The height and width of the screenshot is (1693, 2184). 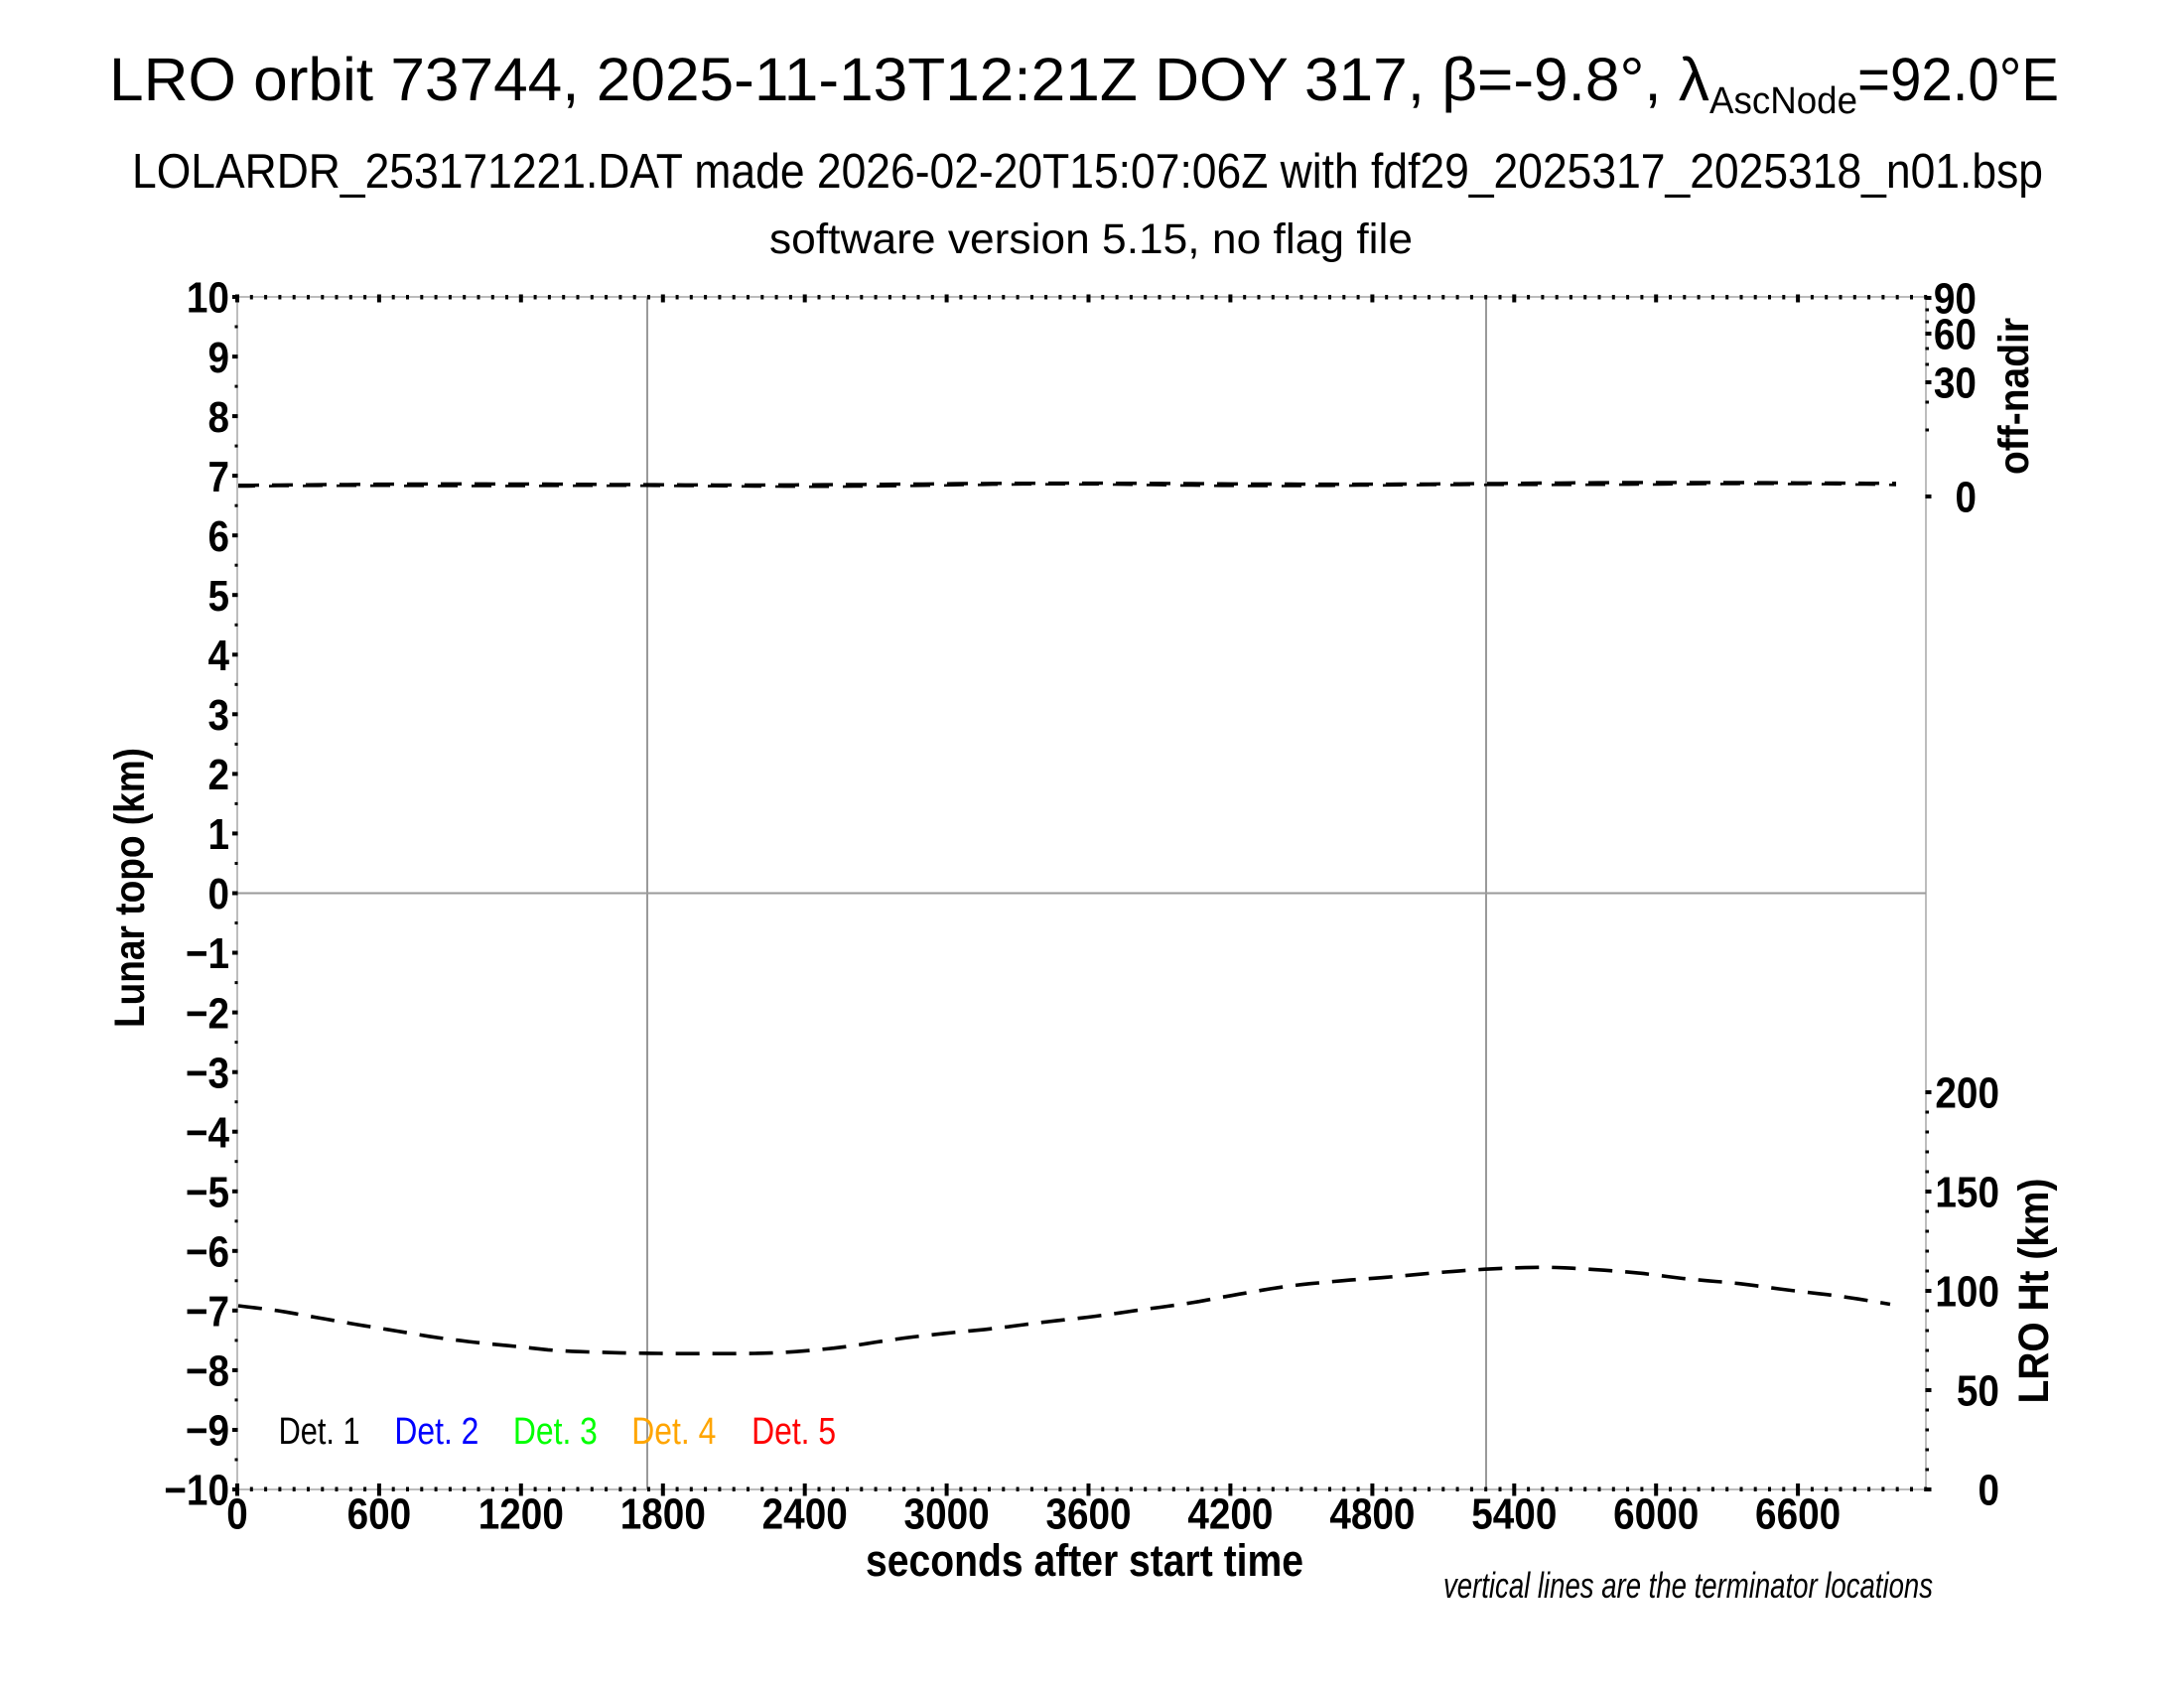 I want to click on svg-text:software version 5.15, no flag: software version 5.15, no flag file, so click(x=1091, y=239).